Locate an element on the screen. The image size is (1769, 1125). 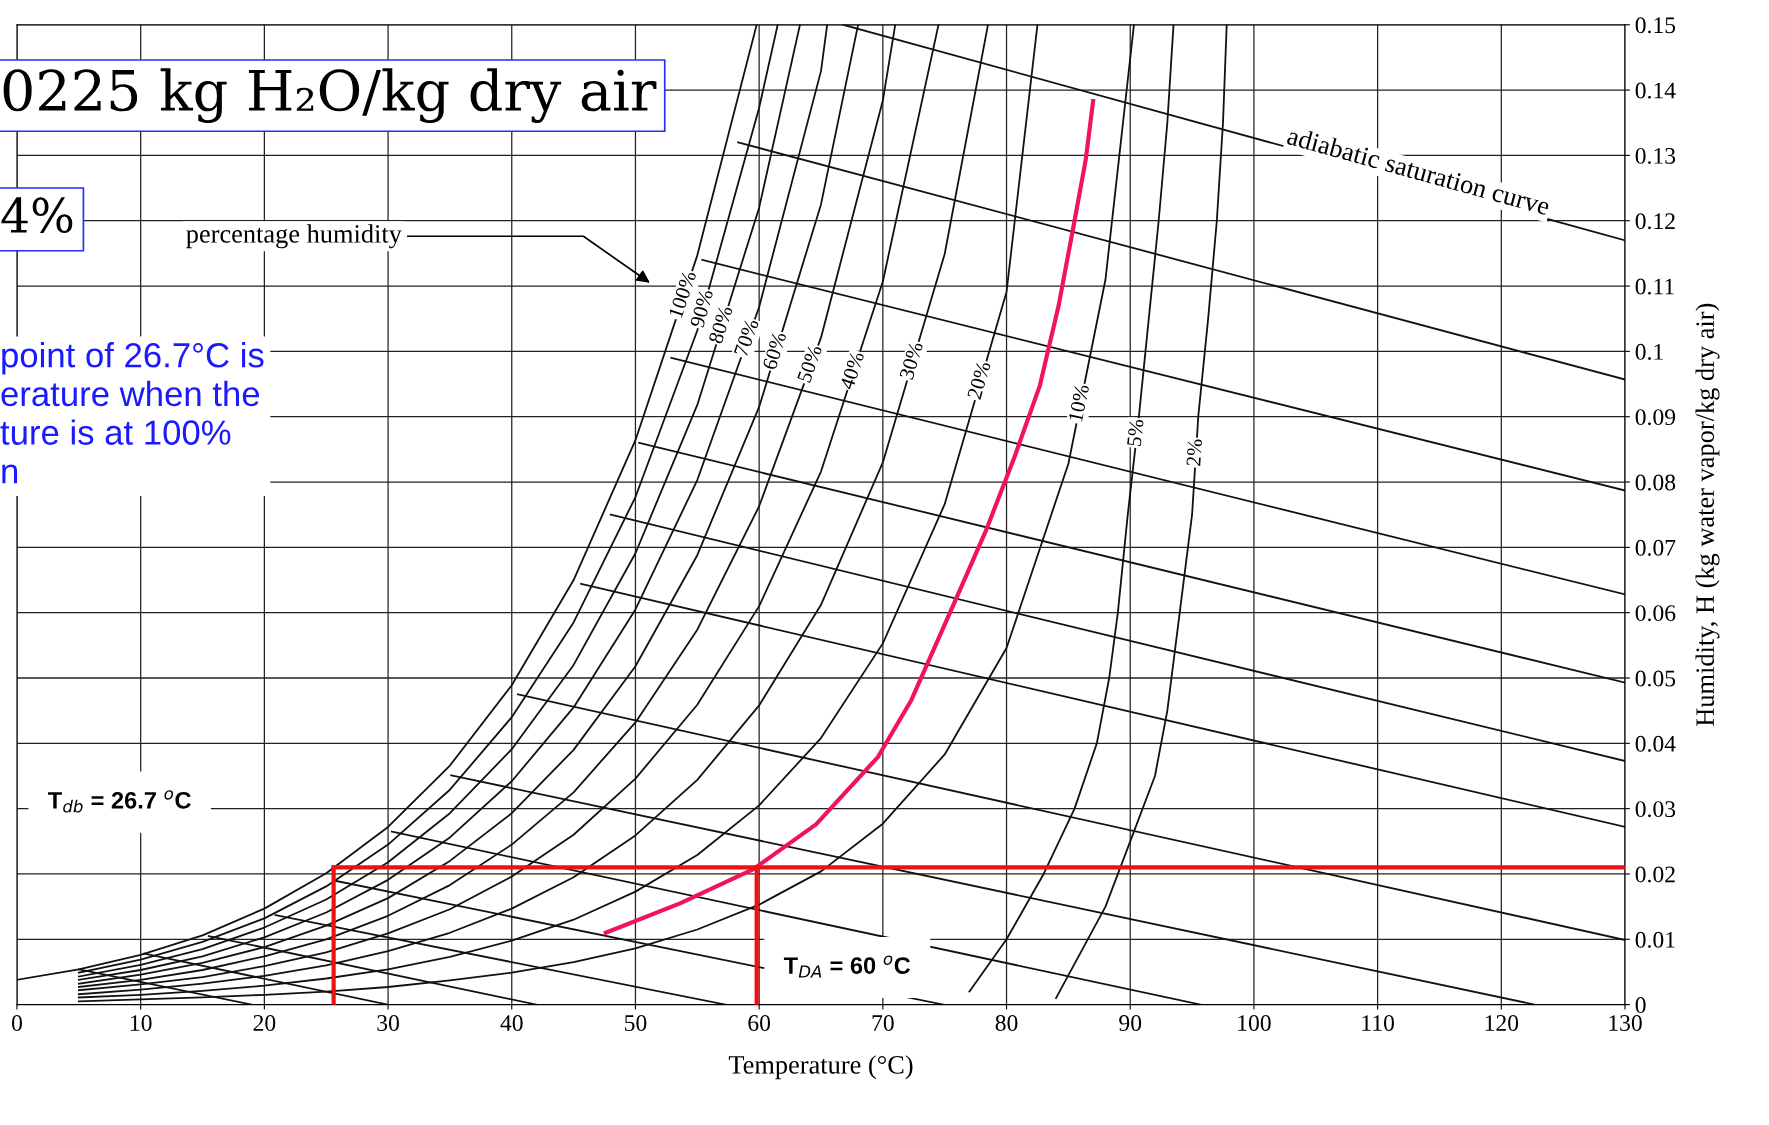
y-tick-label: 0.14 is located at coordinates (1655, 90).